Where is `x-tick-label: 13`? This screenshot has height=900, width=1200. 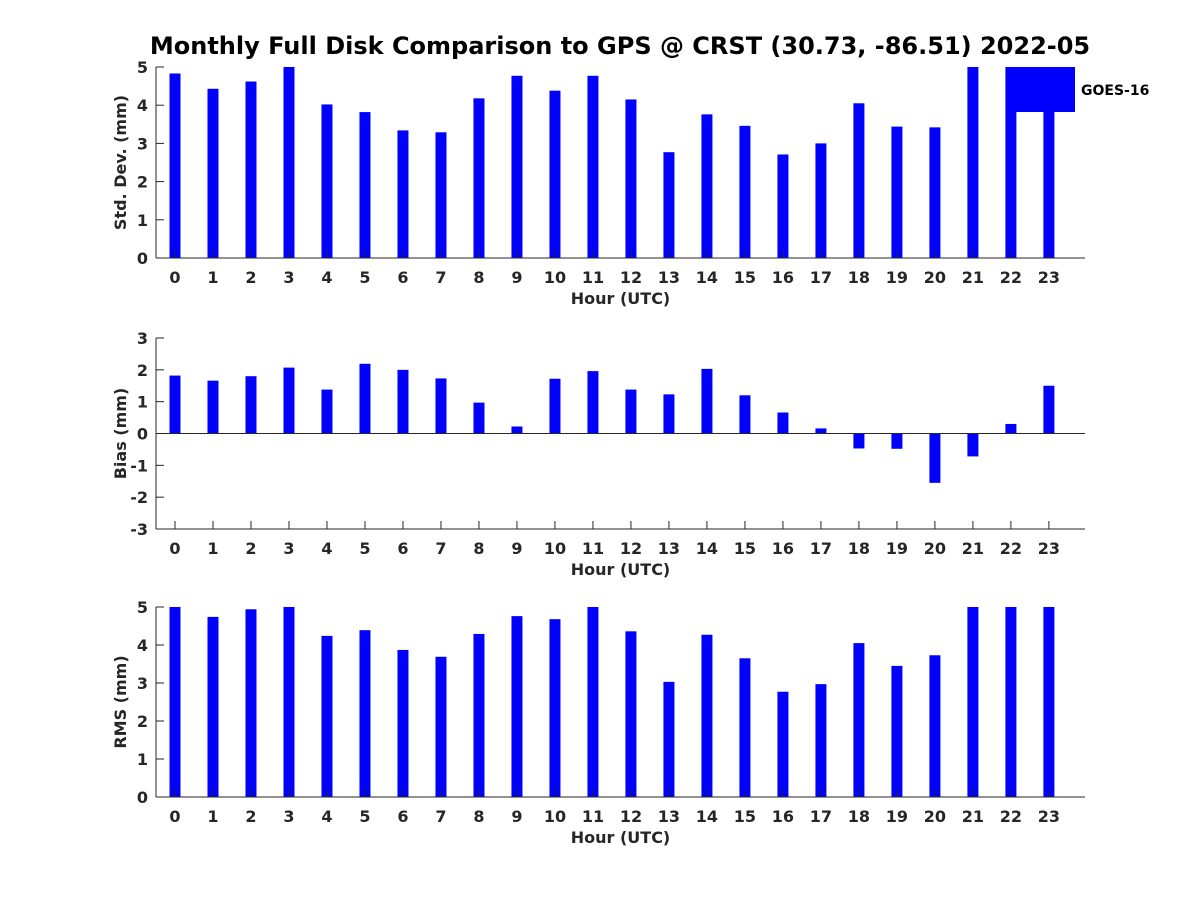 x-tick-label: 13 is located at coordinates (669, 816).